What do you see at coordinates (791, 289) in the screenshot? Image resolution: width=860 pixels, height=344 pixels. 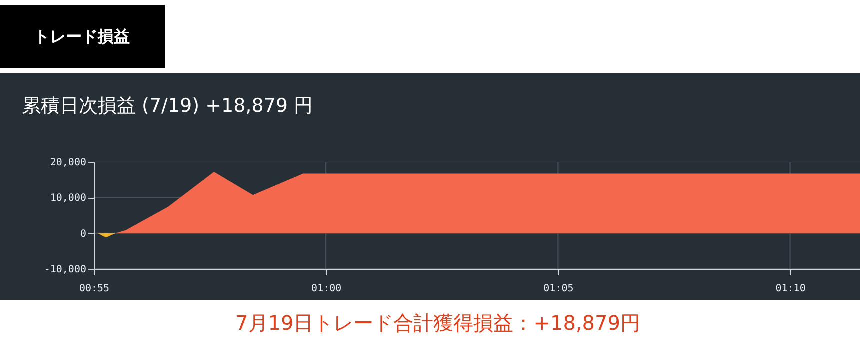 I see `x-tick-label: 01:10` at bounding box center [791, 289].